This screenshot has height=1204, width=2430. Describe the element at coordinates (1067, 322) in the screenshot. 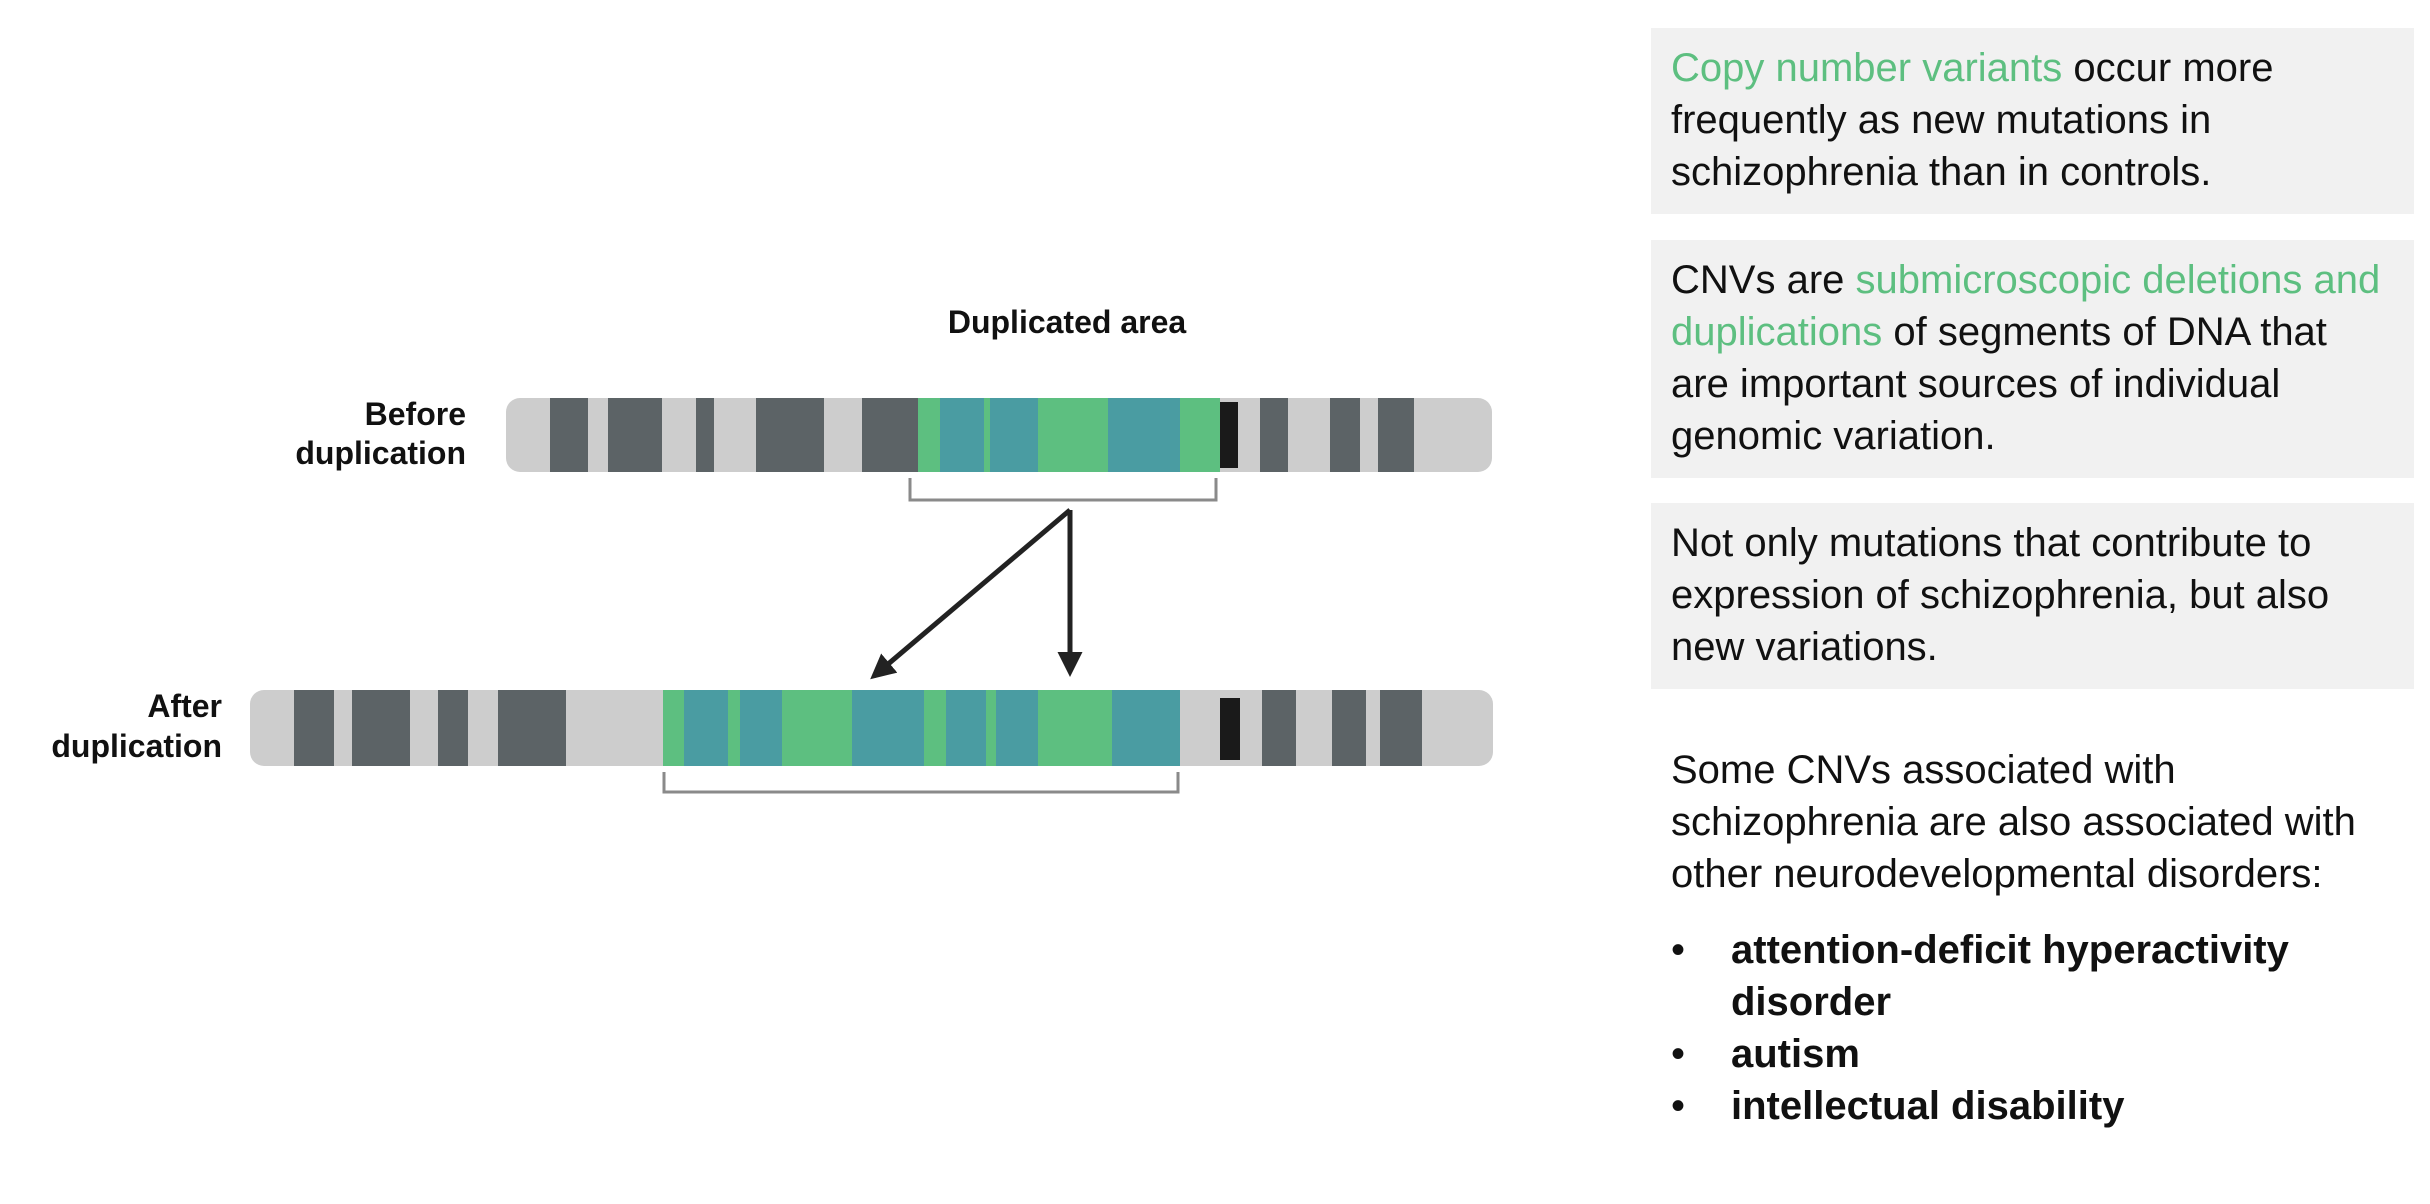

I see `duplicated-area-label: Duplicated area` at that location.